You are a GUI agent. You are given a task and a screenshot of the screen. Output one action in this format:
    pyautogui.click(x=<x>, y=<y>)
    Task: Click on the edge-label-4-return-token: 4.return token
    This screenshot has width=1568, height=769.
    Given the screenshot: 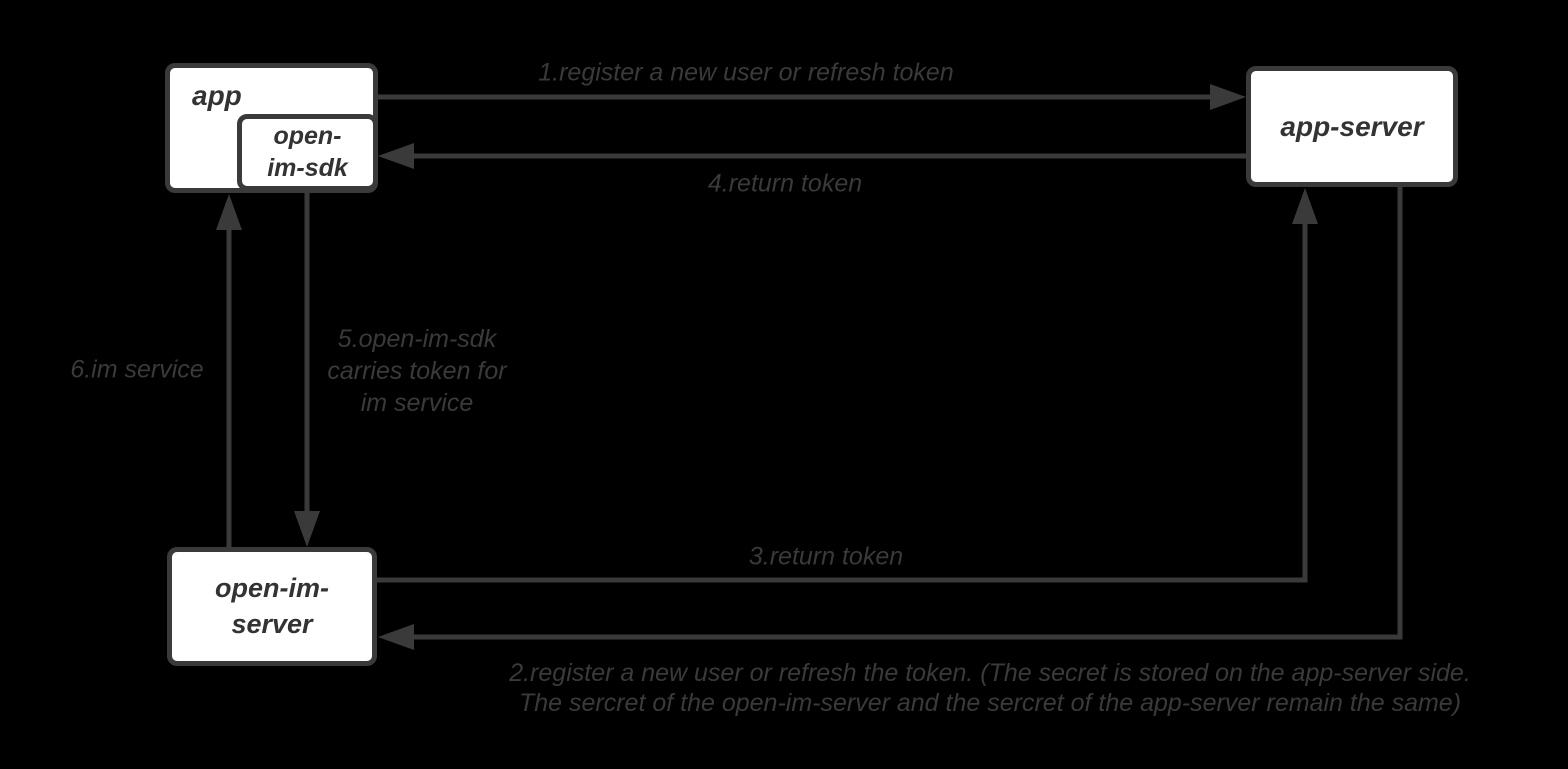 What is the action you would take?
    pyautogui.click(x=785, y=183)
    